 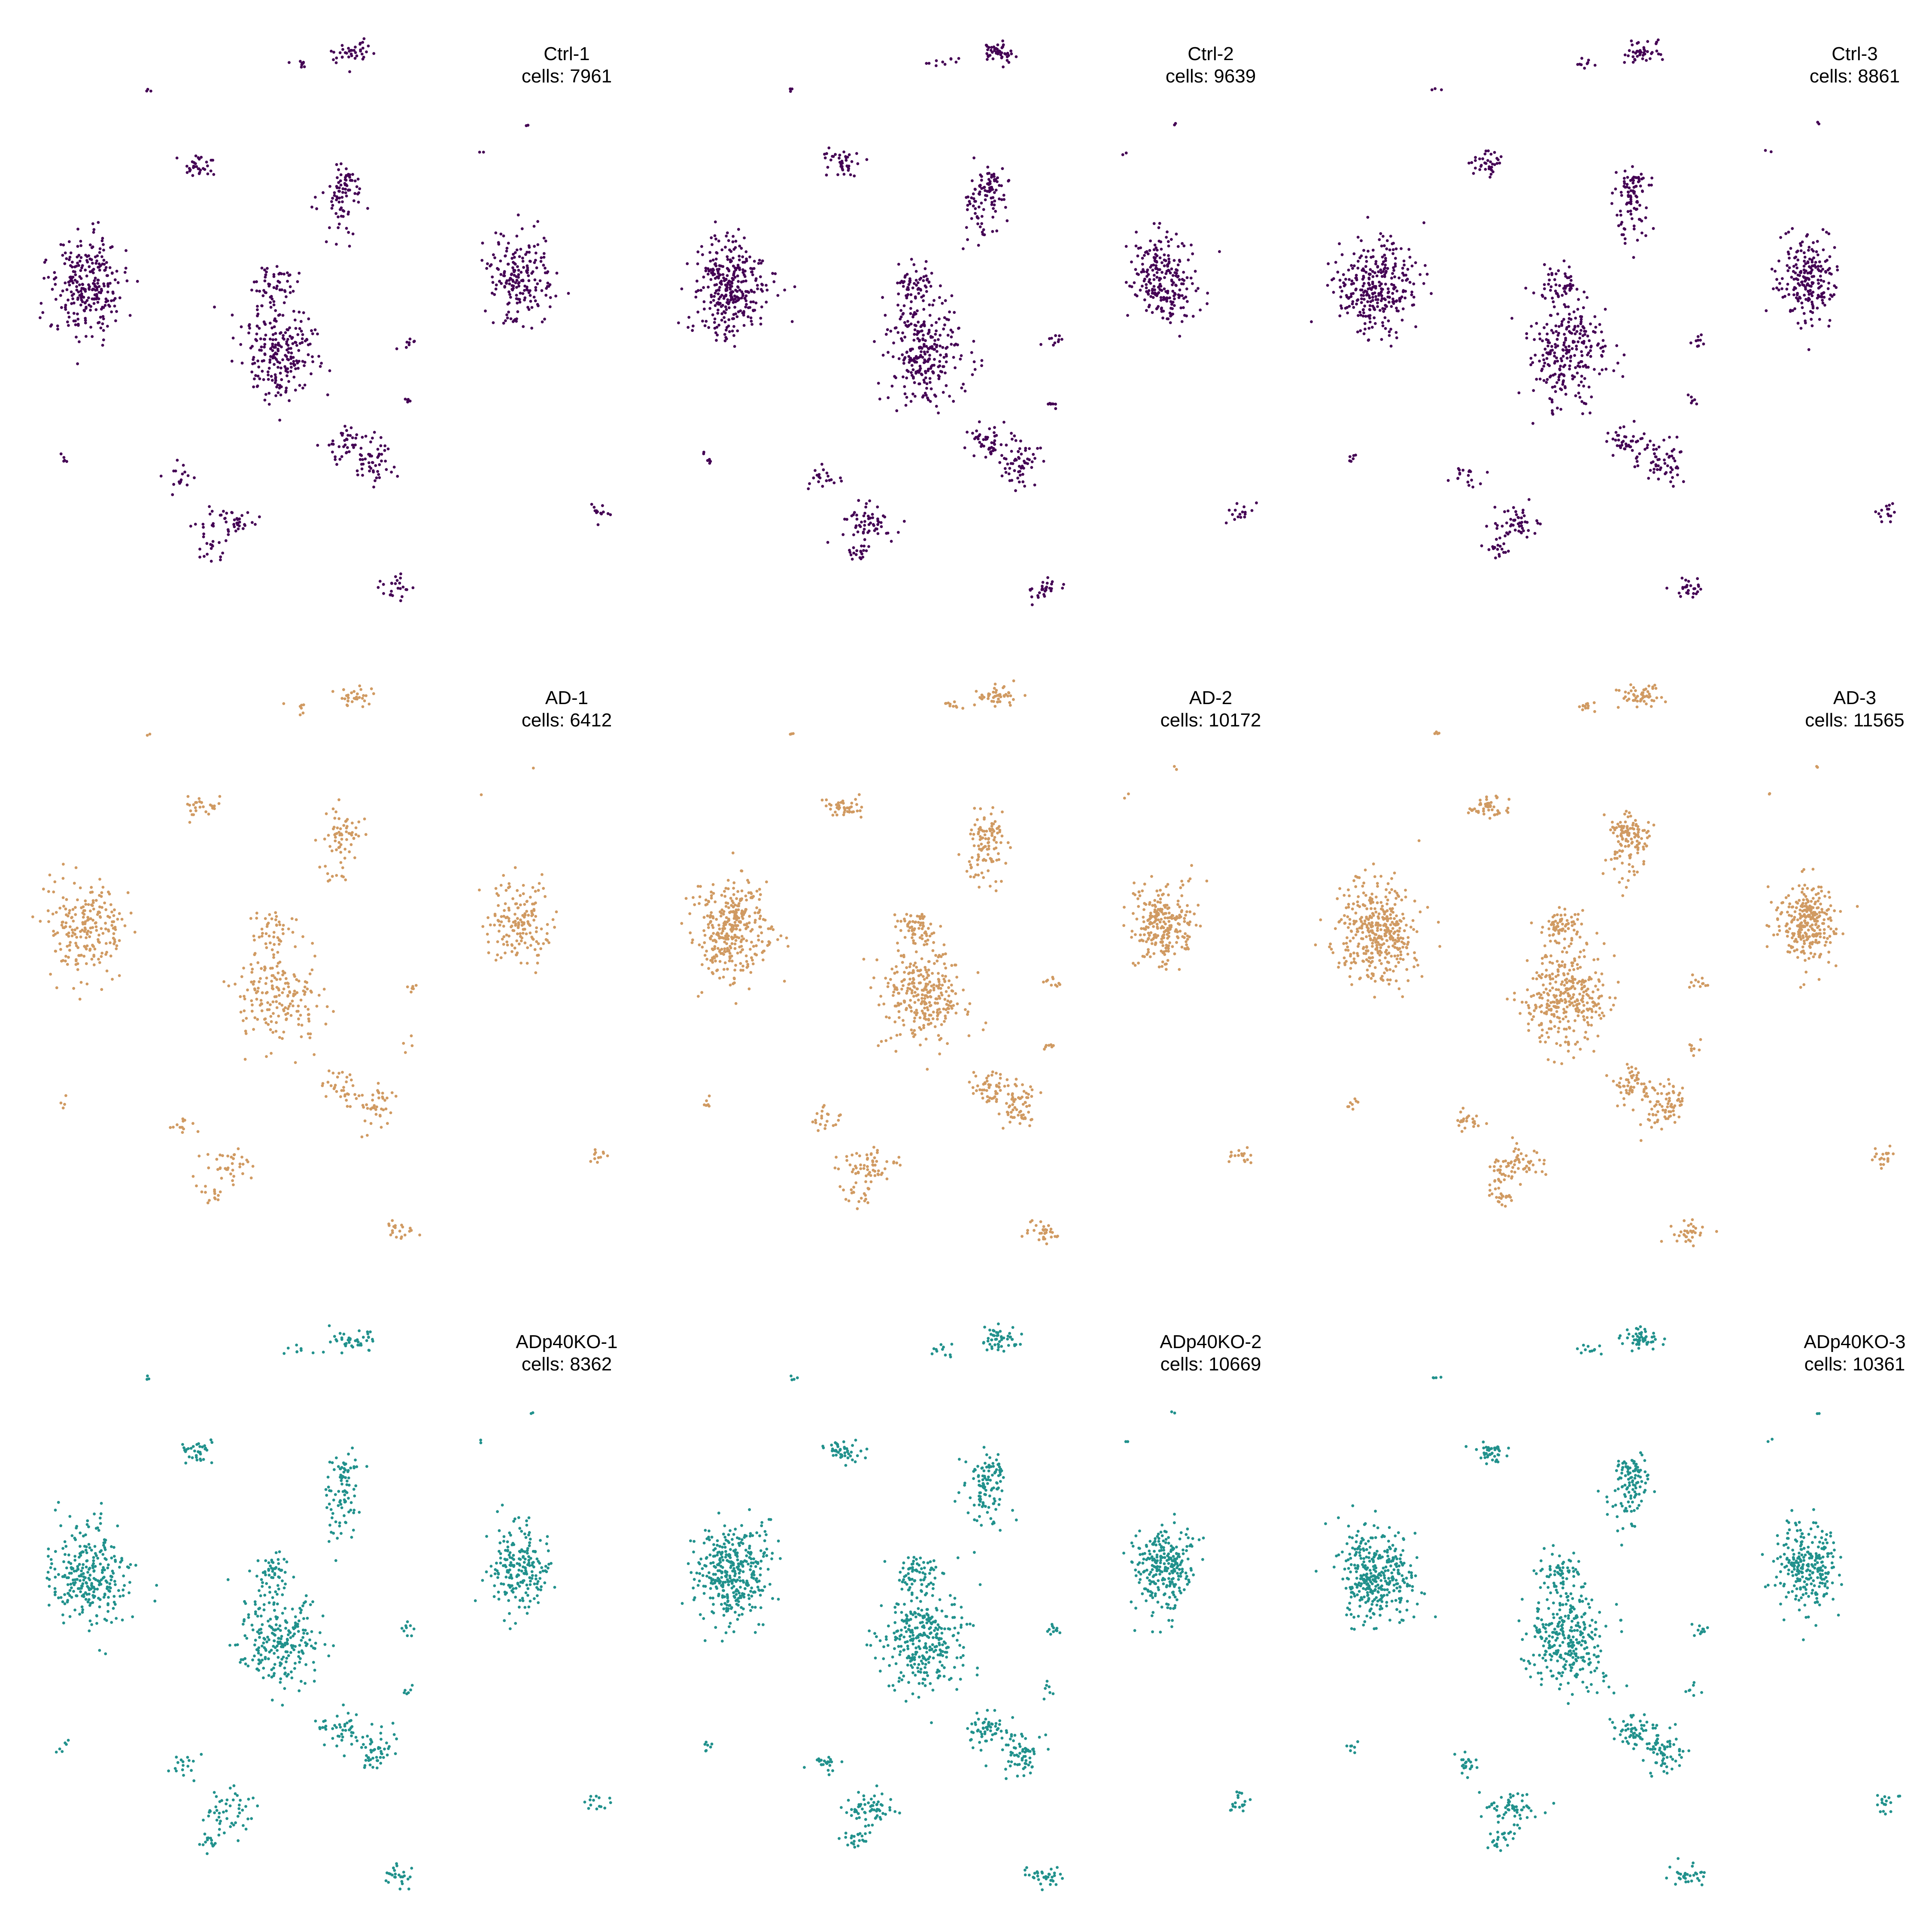 I want to click on umap-panel: Ctrl-2 cells: 9639, so click(x=966, y=322).